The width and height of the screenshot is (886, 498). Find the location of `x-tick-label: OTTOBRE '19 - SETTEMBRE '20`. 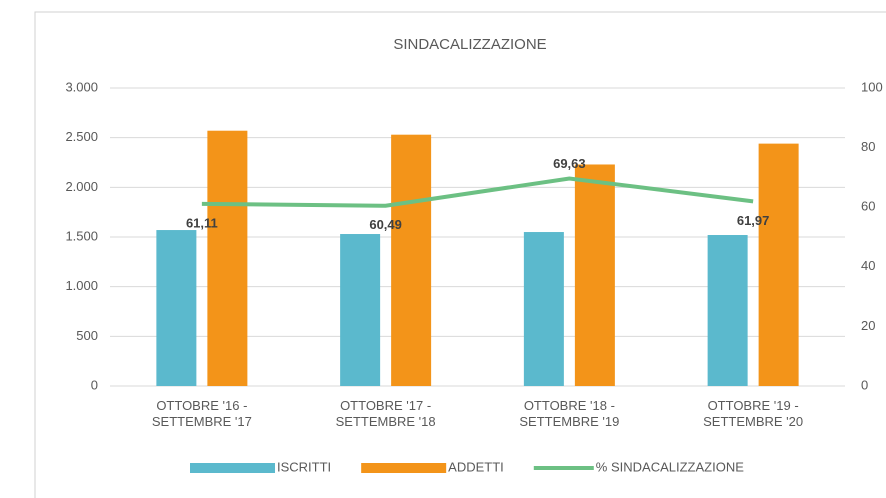

x-tick-label: OTTOBRE '19 - SETTEMBRE '20 is located at coordinates (753, 413).